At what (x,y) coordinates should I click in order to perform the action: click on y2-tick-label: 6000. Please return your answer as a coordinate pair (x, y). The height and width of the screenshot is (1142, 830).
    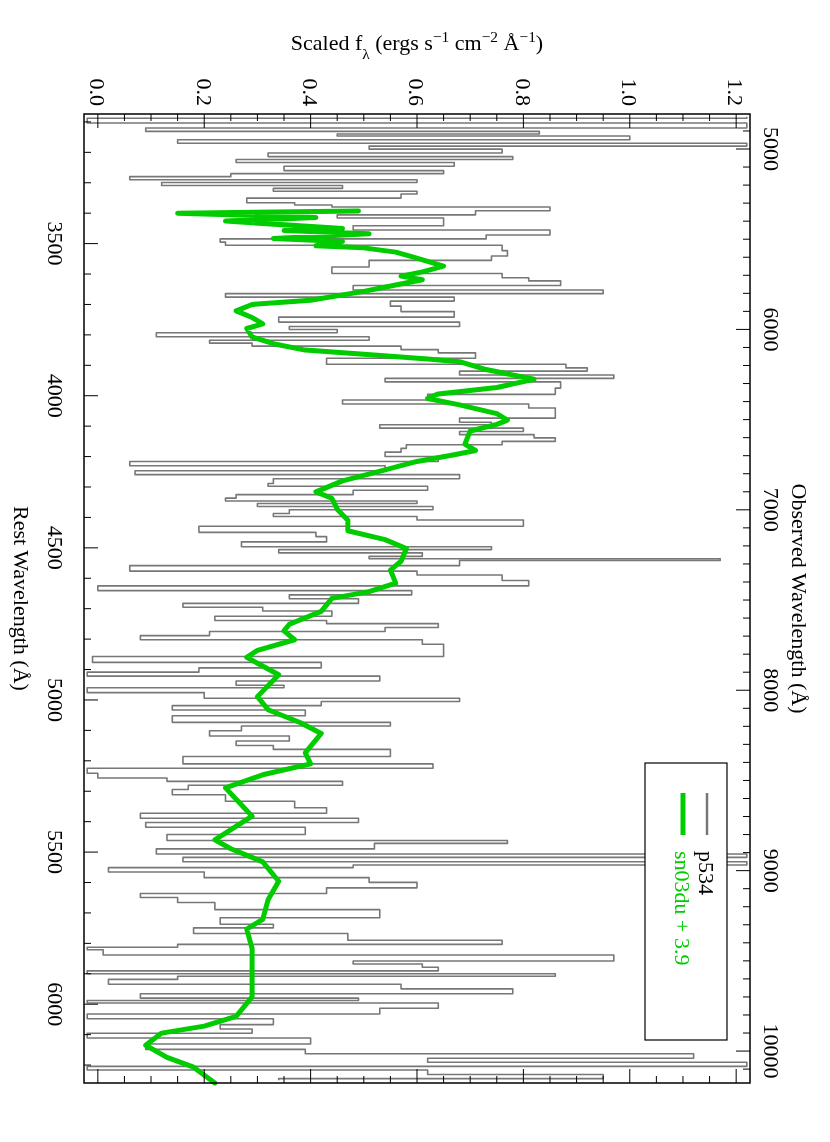
    Looking at the image, I should click on (772, 329).